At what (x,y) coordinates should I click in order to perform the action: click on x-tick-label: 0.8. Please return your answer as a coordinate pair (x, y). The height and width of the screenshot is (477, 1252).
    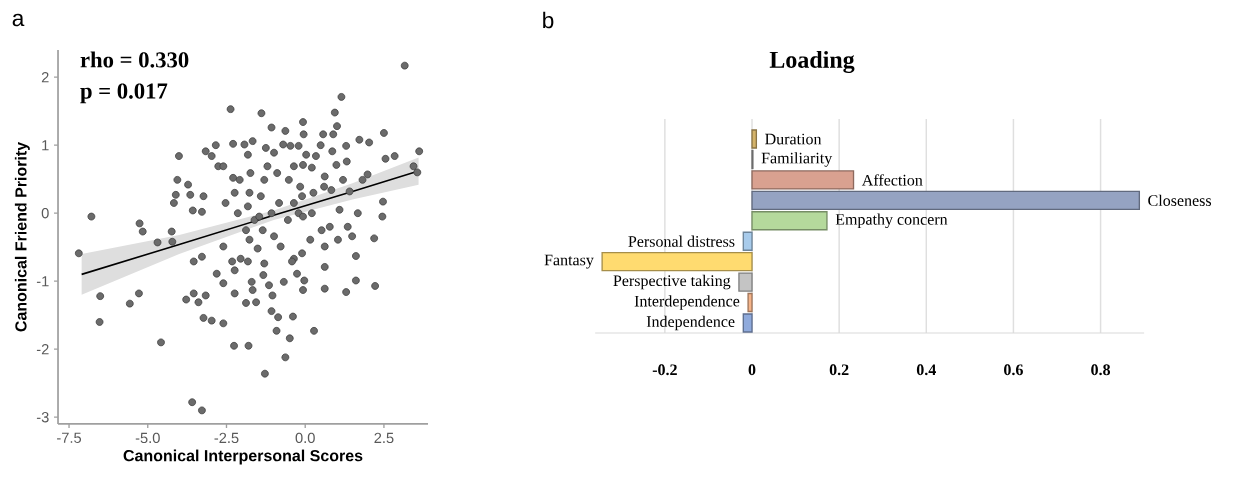
    Looking at the image, I should click on (1101, 370).